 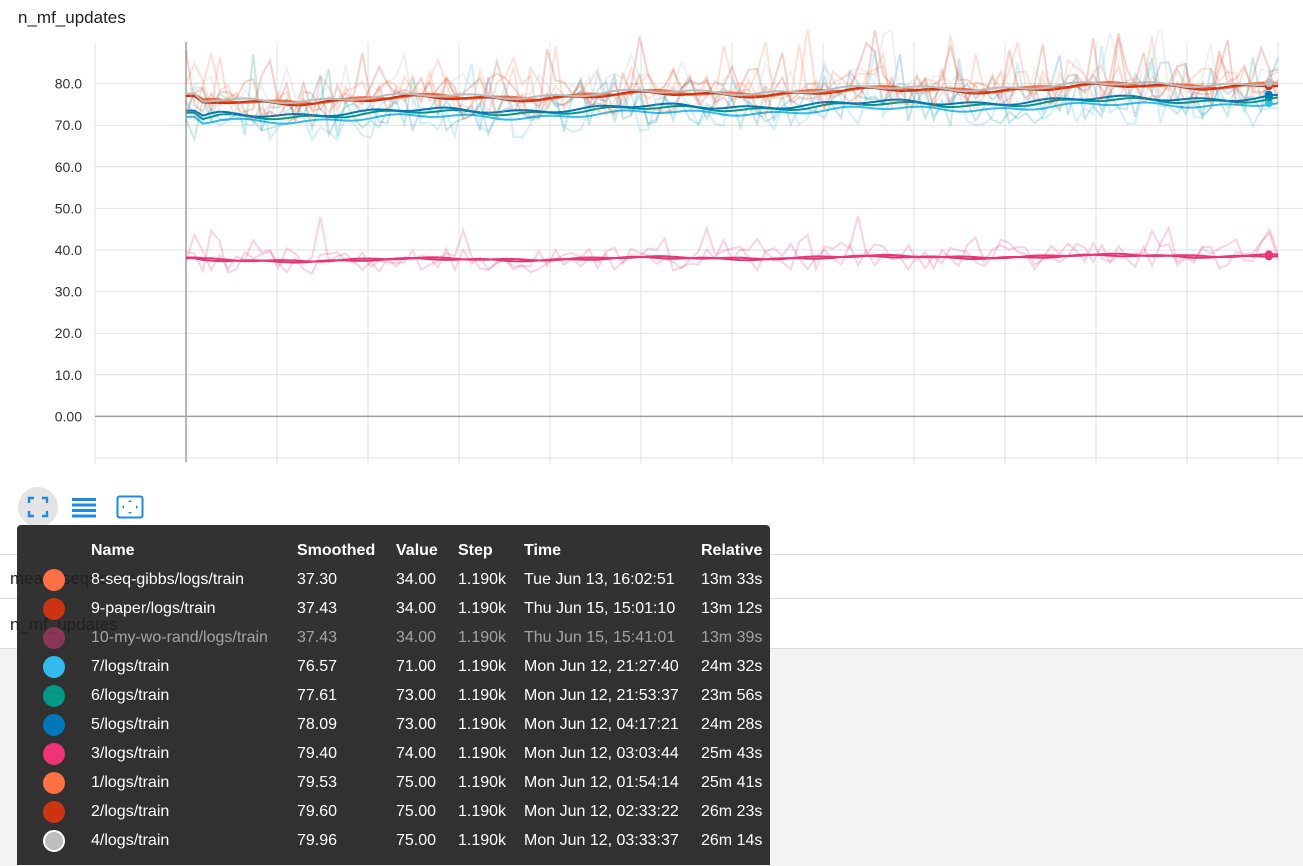 What do you see at coordinates (732, 724) in the screenshot?
I see `cell-relative: 24m 28s` at bounding box center [732, 724].